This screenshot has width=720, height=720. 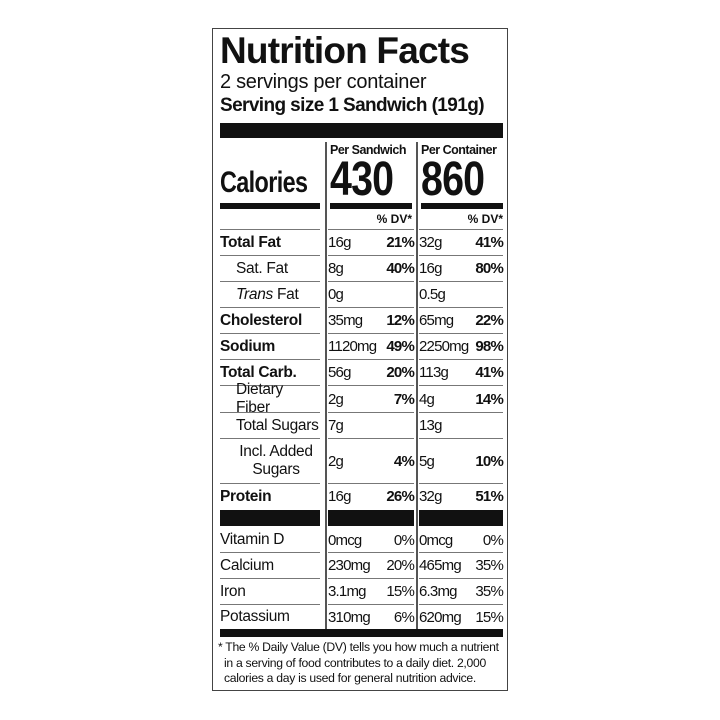 I want to click on vitamin-row: Potassium 310mg 6% 620mg 15%, so click(x=362, y=617).